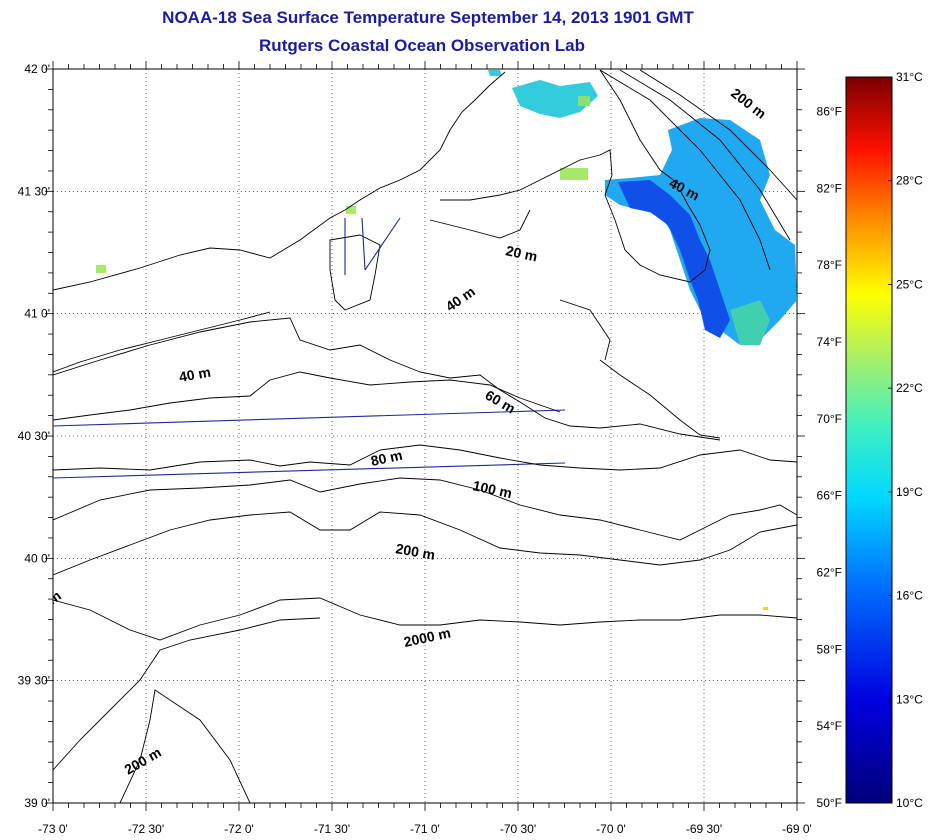 The width and height of the screenshot is (936, 840). What do you see at coordinates (829, 188) in the screenshot?
I see `colorbar-fahrenheit-label: 82°F` at bounding box center [829, 188].